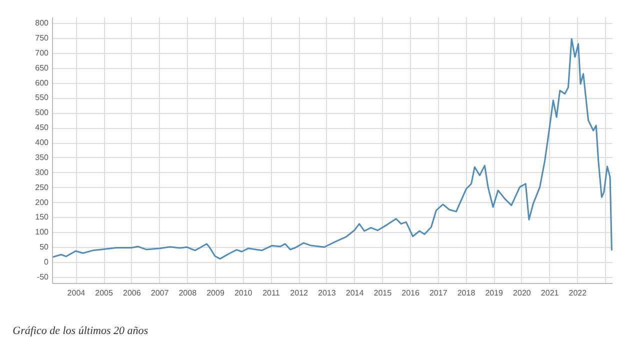  What do you see at coordinates (188, 293) in the screenshot?
I see `x-tick-label: 2008` at bounding box center [188, 293].